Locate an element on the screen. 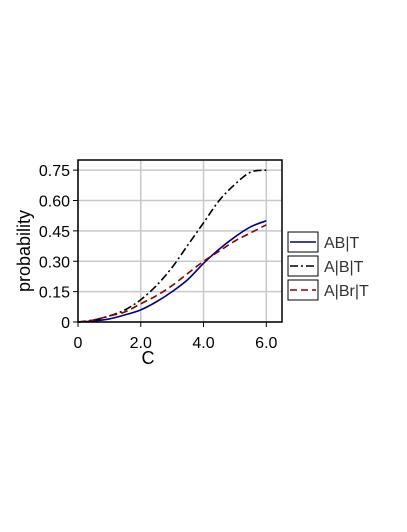  y-axis-label: probability is located at coordinates (24, 251).